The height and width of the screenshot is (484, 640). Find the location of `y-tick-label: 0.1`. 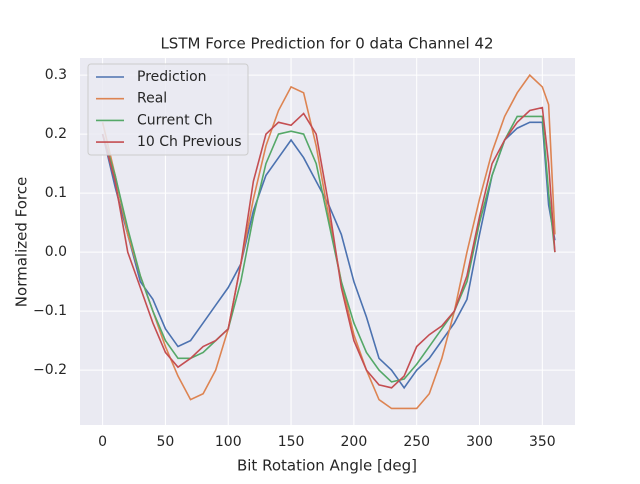

y-tick-label: 0.1 is located at coordinates (56, 193).